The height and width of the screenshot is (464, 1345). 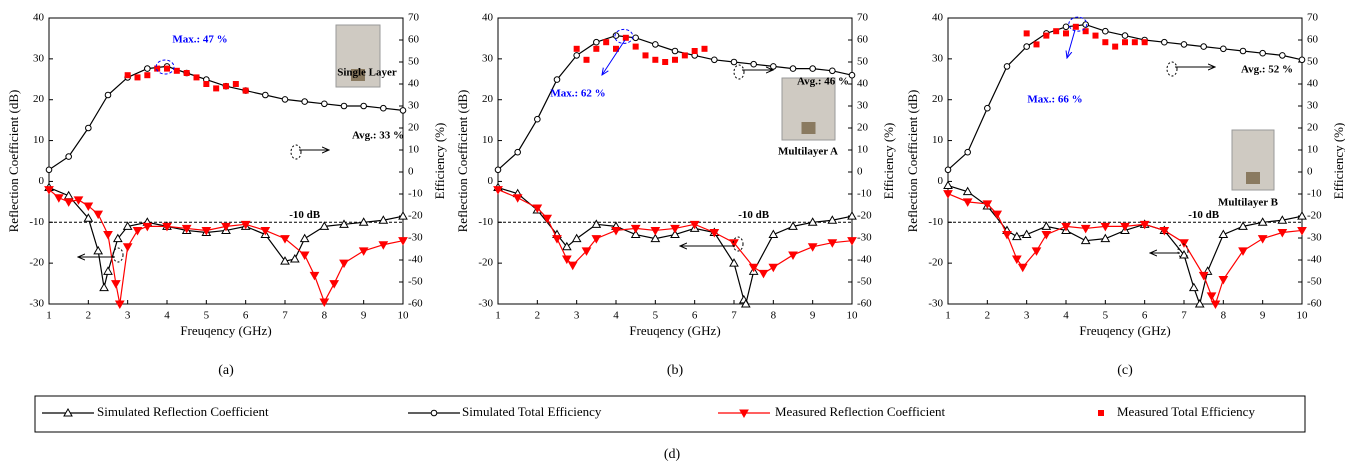 What do you see at coordinates (863, 40) in the screenshot?
I see `y2-tick-label: 60` at bounding box center [863, 40].